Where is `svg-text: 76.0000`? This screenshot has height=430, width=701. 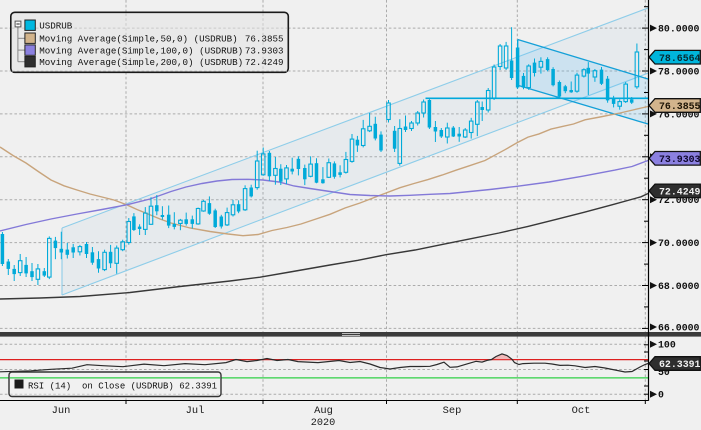 svg-text: 76.0000 is located at coordinates (679, 114).